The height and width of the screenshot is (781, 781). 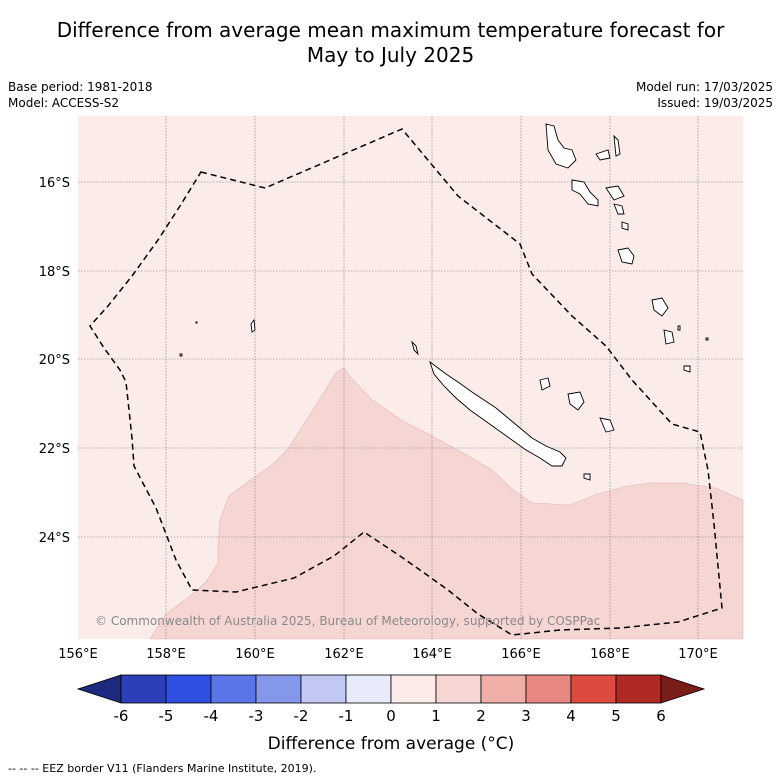 What do you see at coordinates (432, 654) in the screenshot?
I see `lon-tick-164e: 164°E` at bounding box center [432, 654].